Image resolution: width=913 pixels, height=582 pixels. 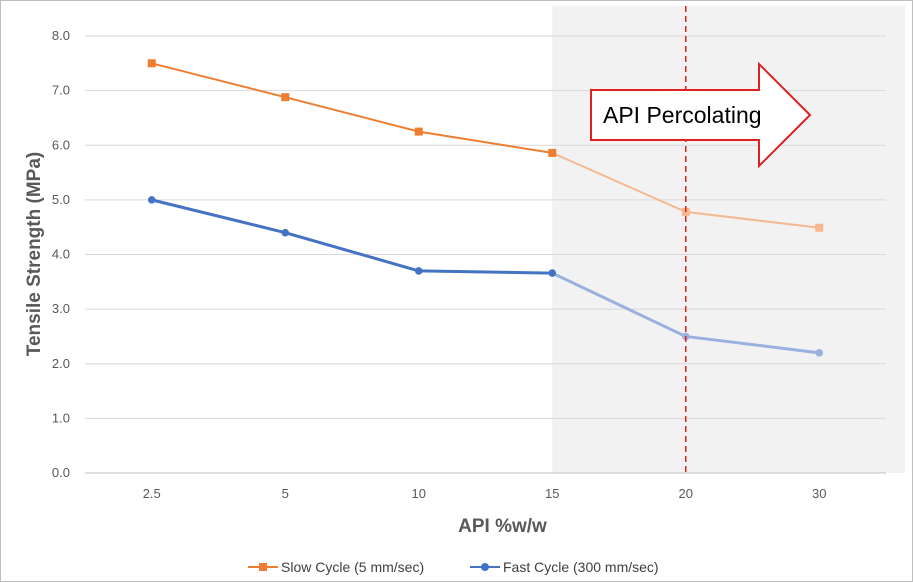 What do you see at coordinates (61, 199) in the screenshot?
I see `y-tick-label: 5.0` at bounding box center [61, 199].